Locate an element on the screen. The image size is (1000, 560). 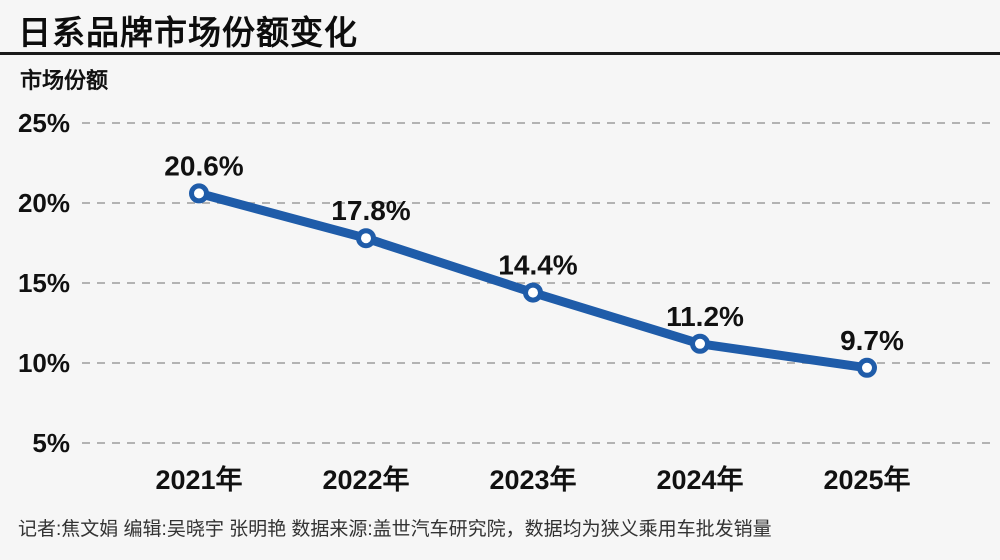
data-point-label: 20.6% is located at coordinates (203, 165).